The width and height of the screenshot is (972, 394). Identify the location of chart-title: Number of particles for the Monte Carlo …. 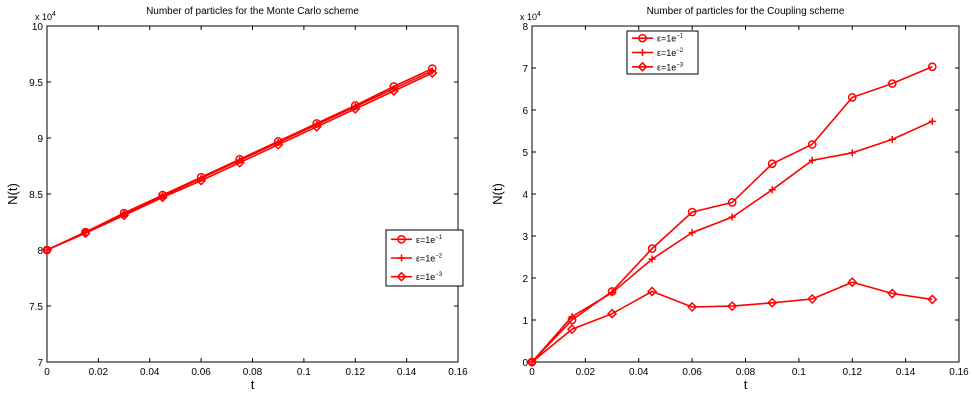
(252, 11).